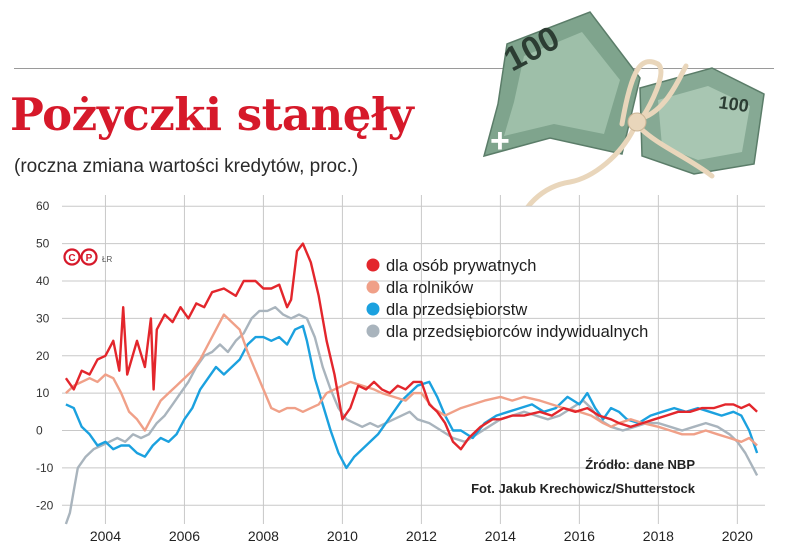 The width and height of the screenshot is (788, 552). What do you see at coordinates (263, 536) in the screenshot?
I see `x-tick-label: 2008` at bounding box center [263, 536].